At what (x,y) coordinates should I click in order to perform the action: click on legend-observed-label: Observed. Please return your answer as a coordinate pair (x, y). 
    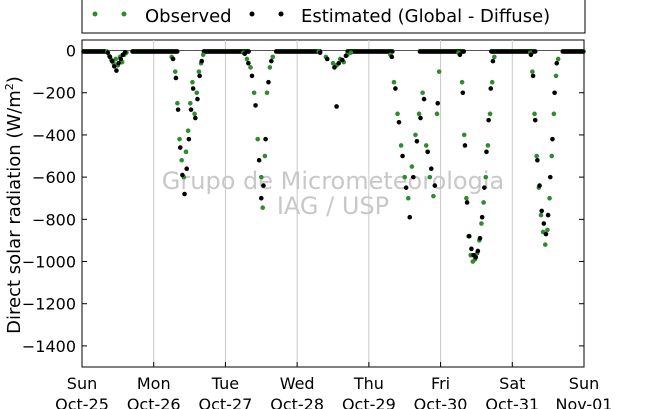
    Looking at the image, I should click on (188, 16).